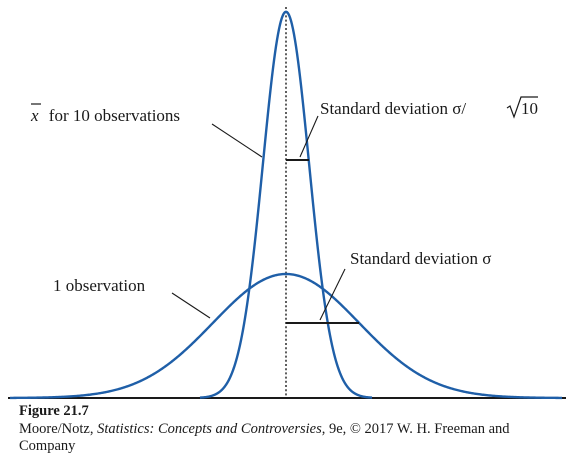  Describe the element at coordinates (34, 115) in the screenshot. I see `x-bar-symbol: x` at that location.